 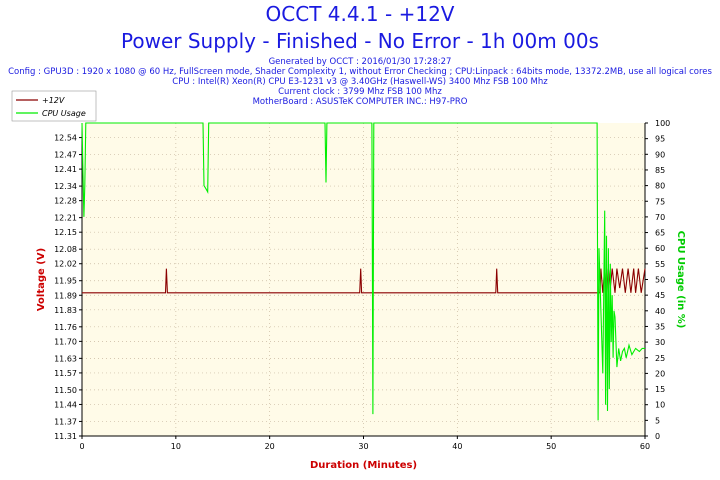 I want to click on y2-tick-label: 95, so click(x=660, y=139).